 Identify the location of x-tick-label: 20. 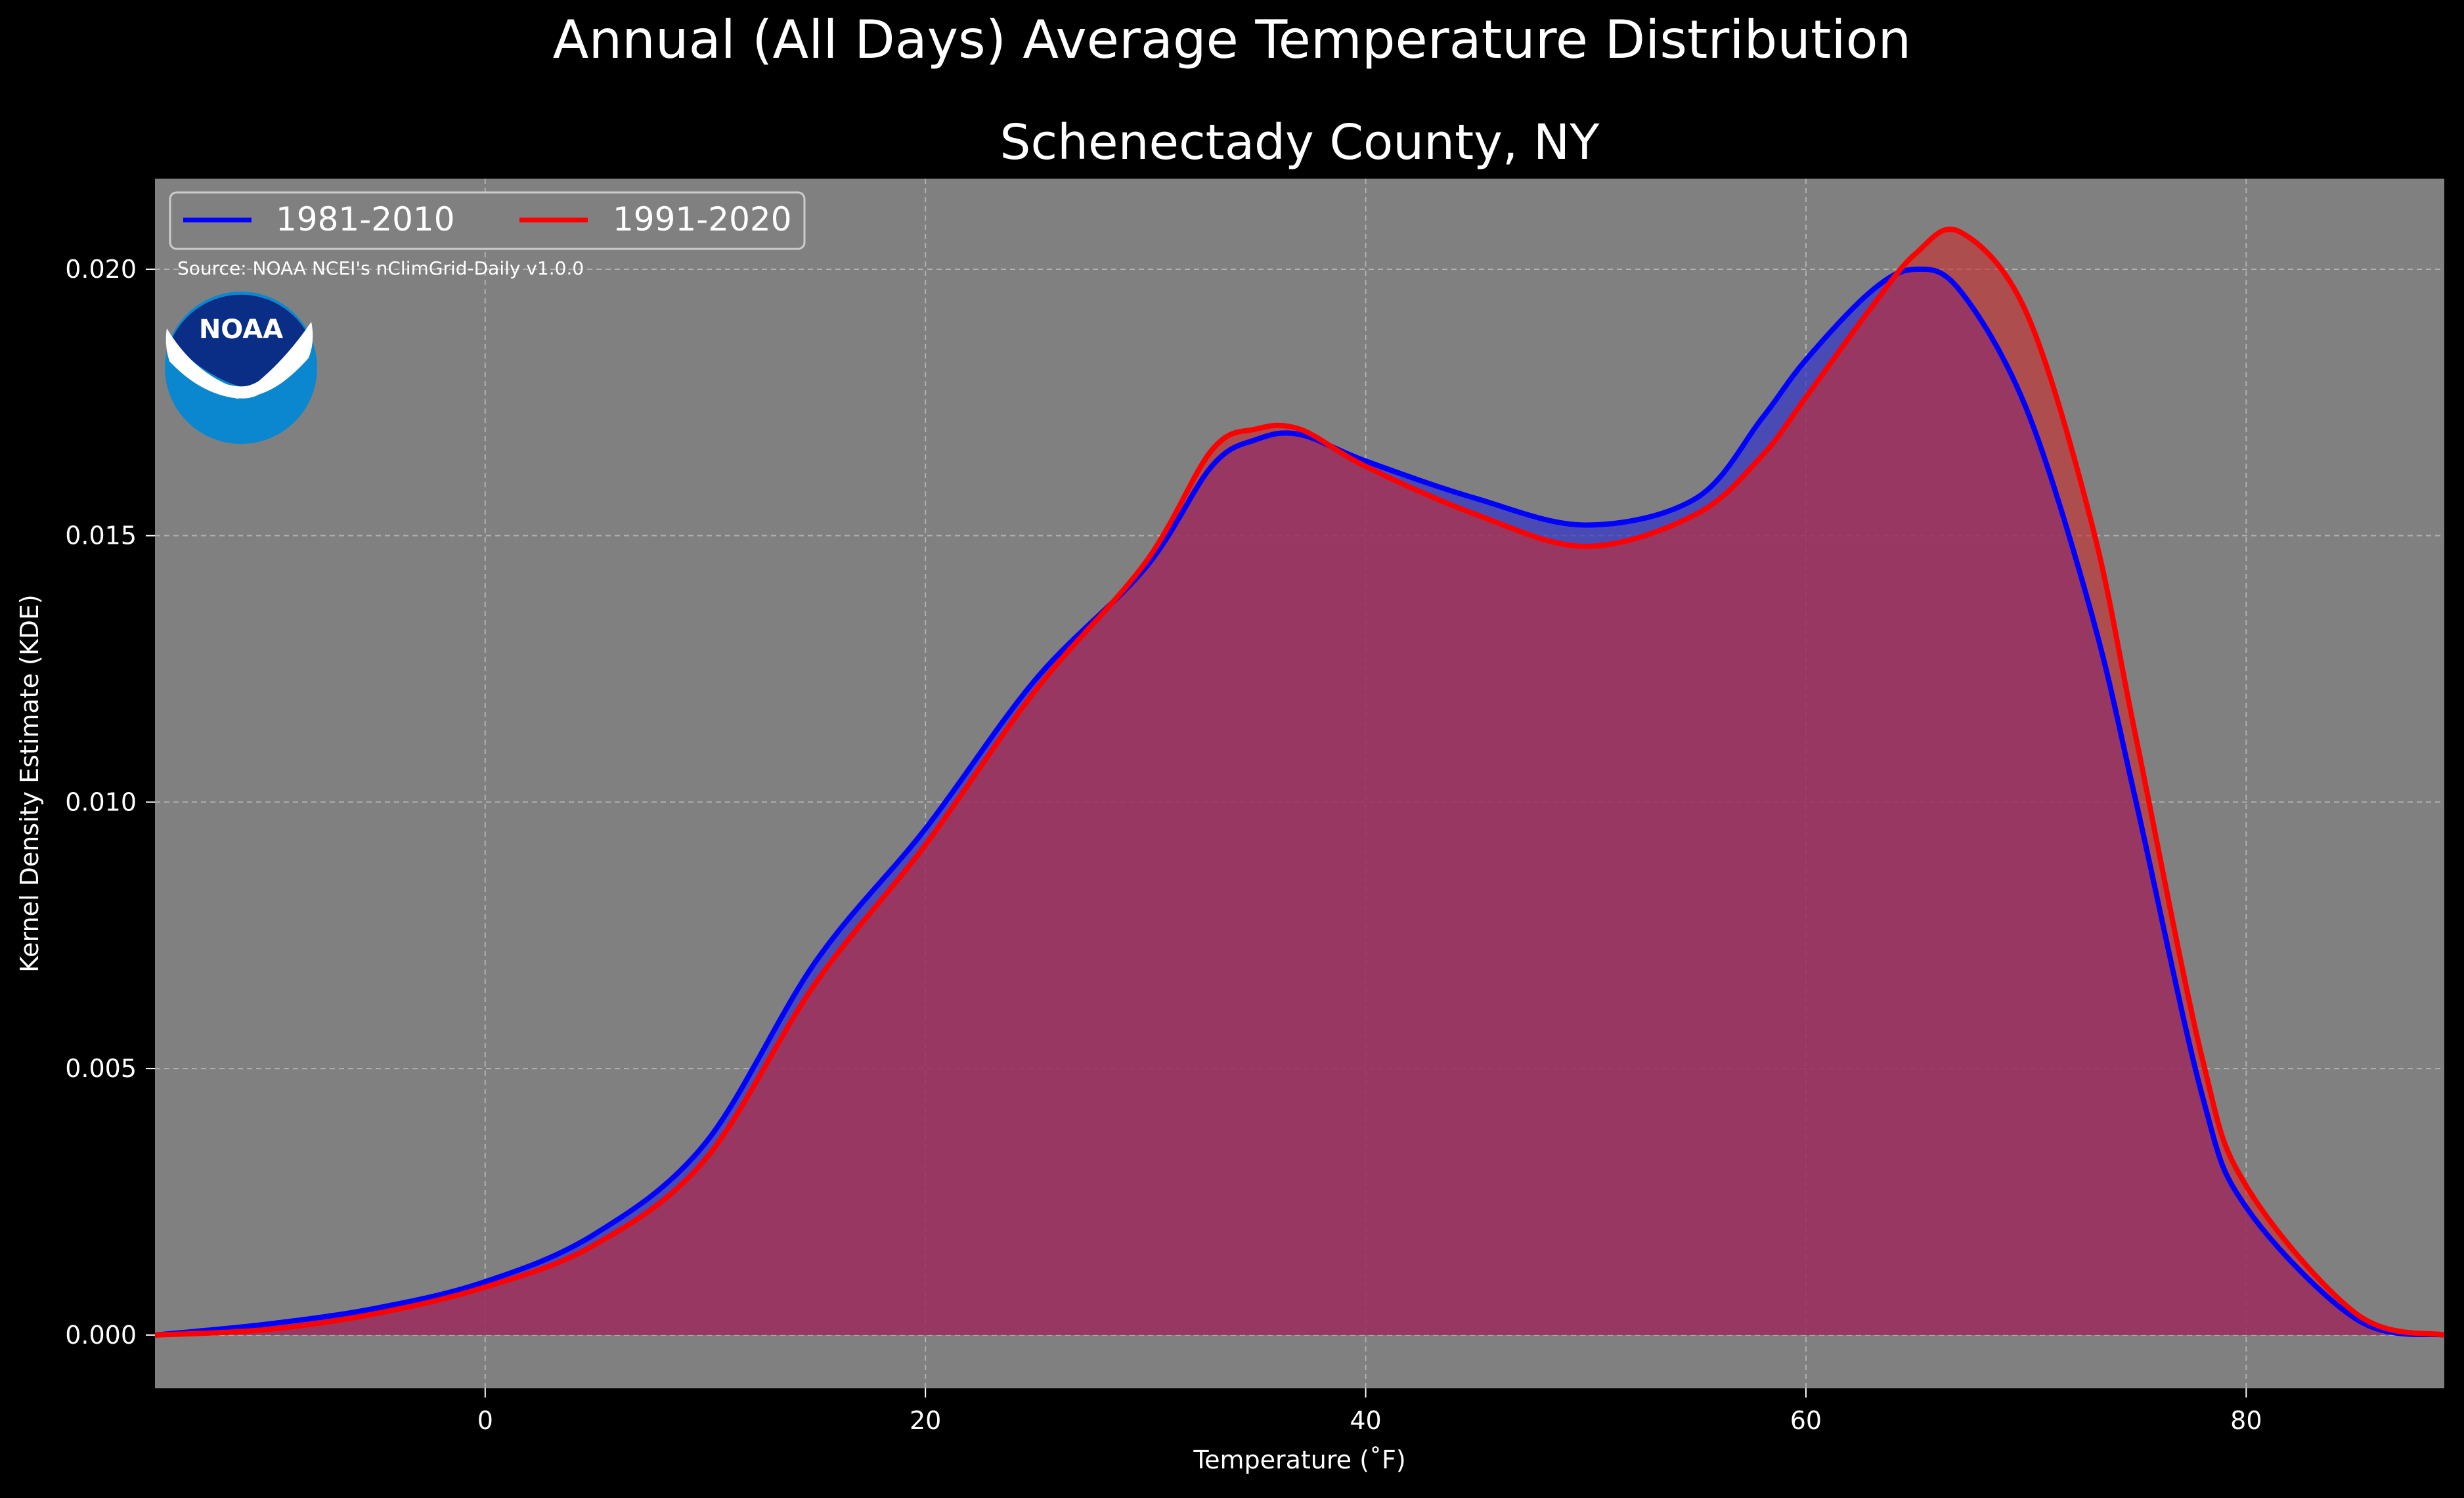
(926, 1421).